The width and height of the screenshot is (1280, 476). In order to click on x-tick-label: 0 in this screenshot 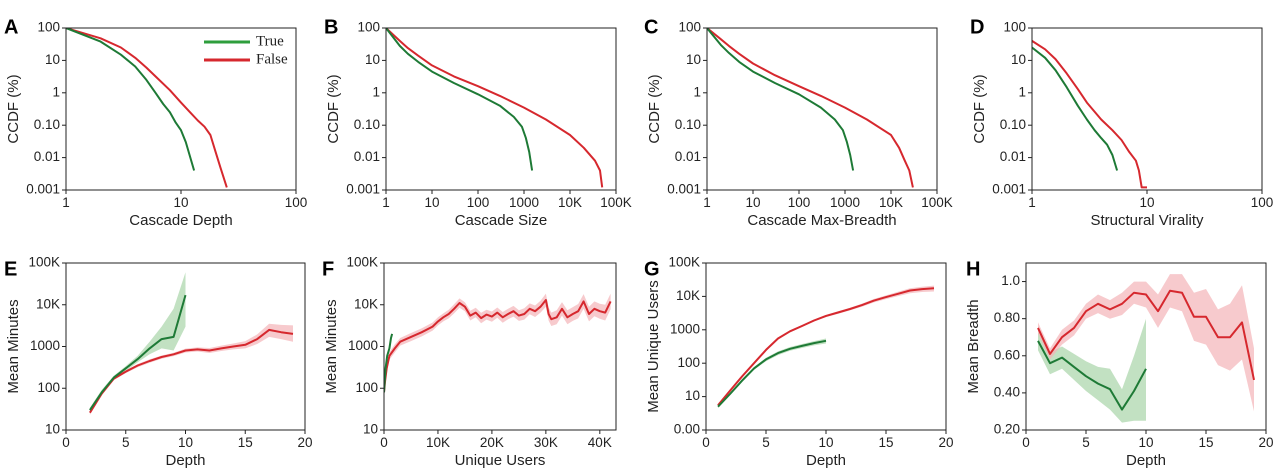, I will do `click(1026, 442)`.